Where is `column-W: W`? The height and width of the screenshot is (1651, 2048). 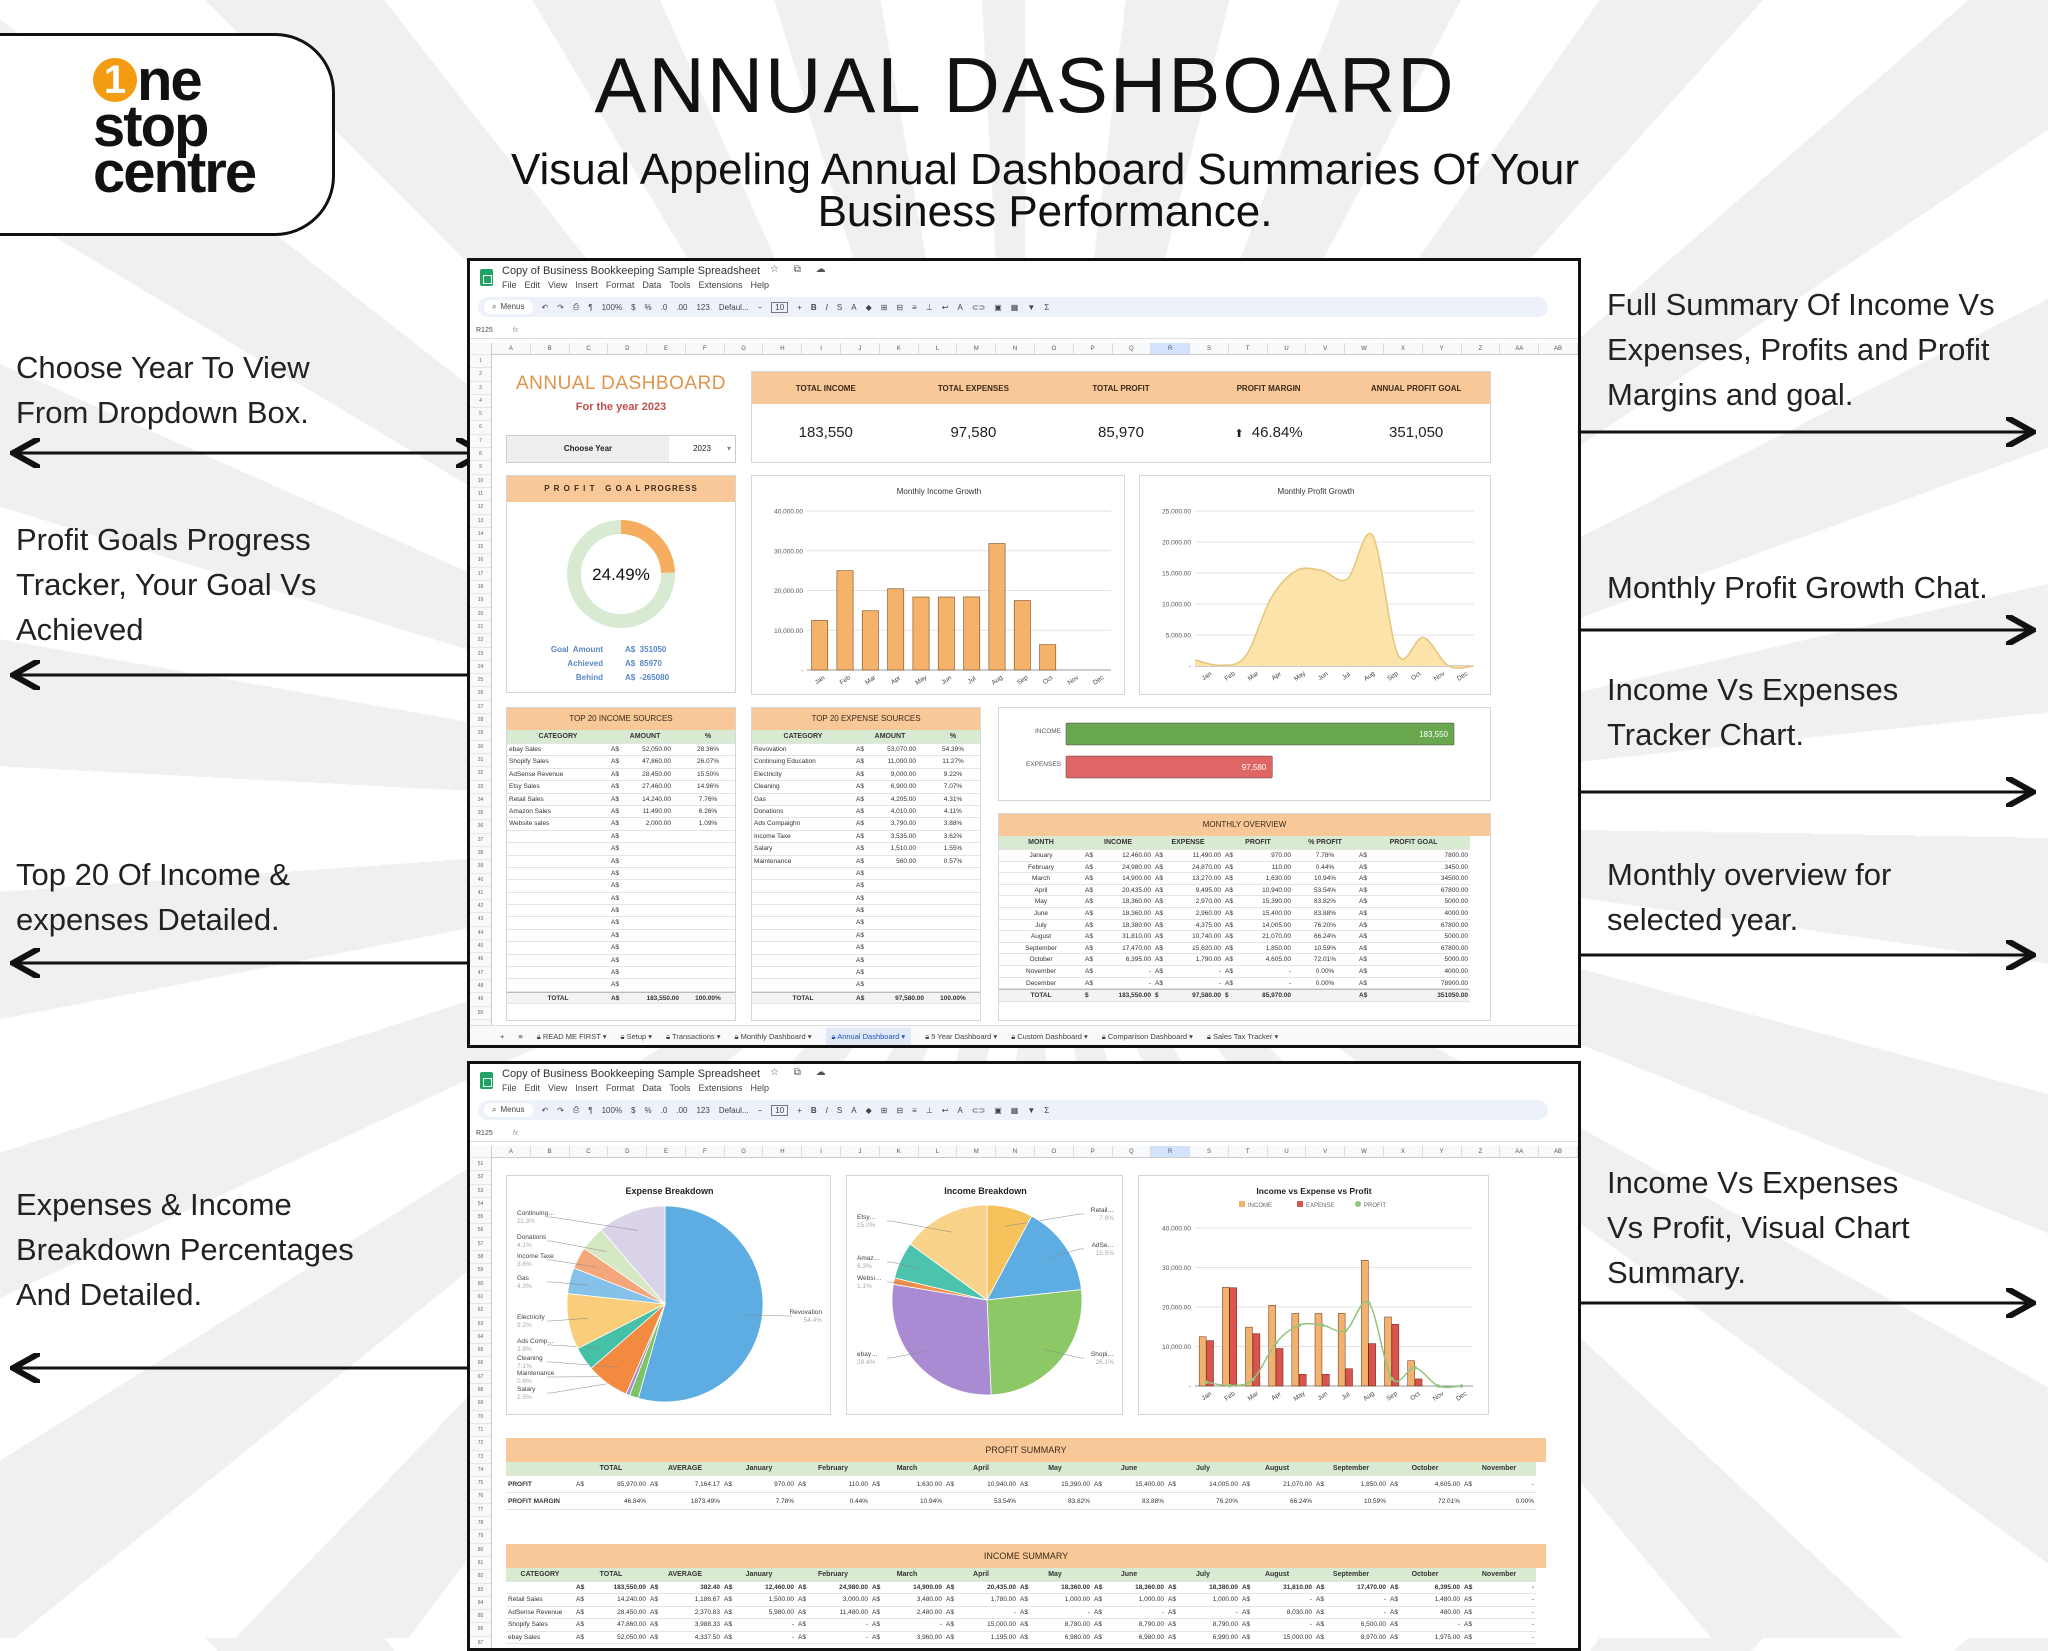
column-W: W is located at coordinates (1364, 1151).